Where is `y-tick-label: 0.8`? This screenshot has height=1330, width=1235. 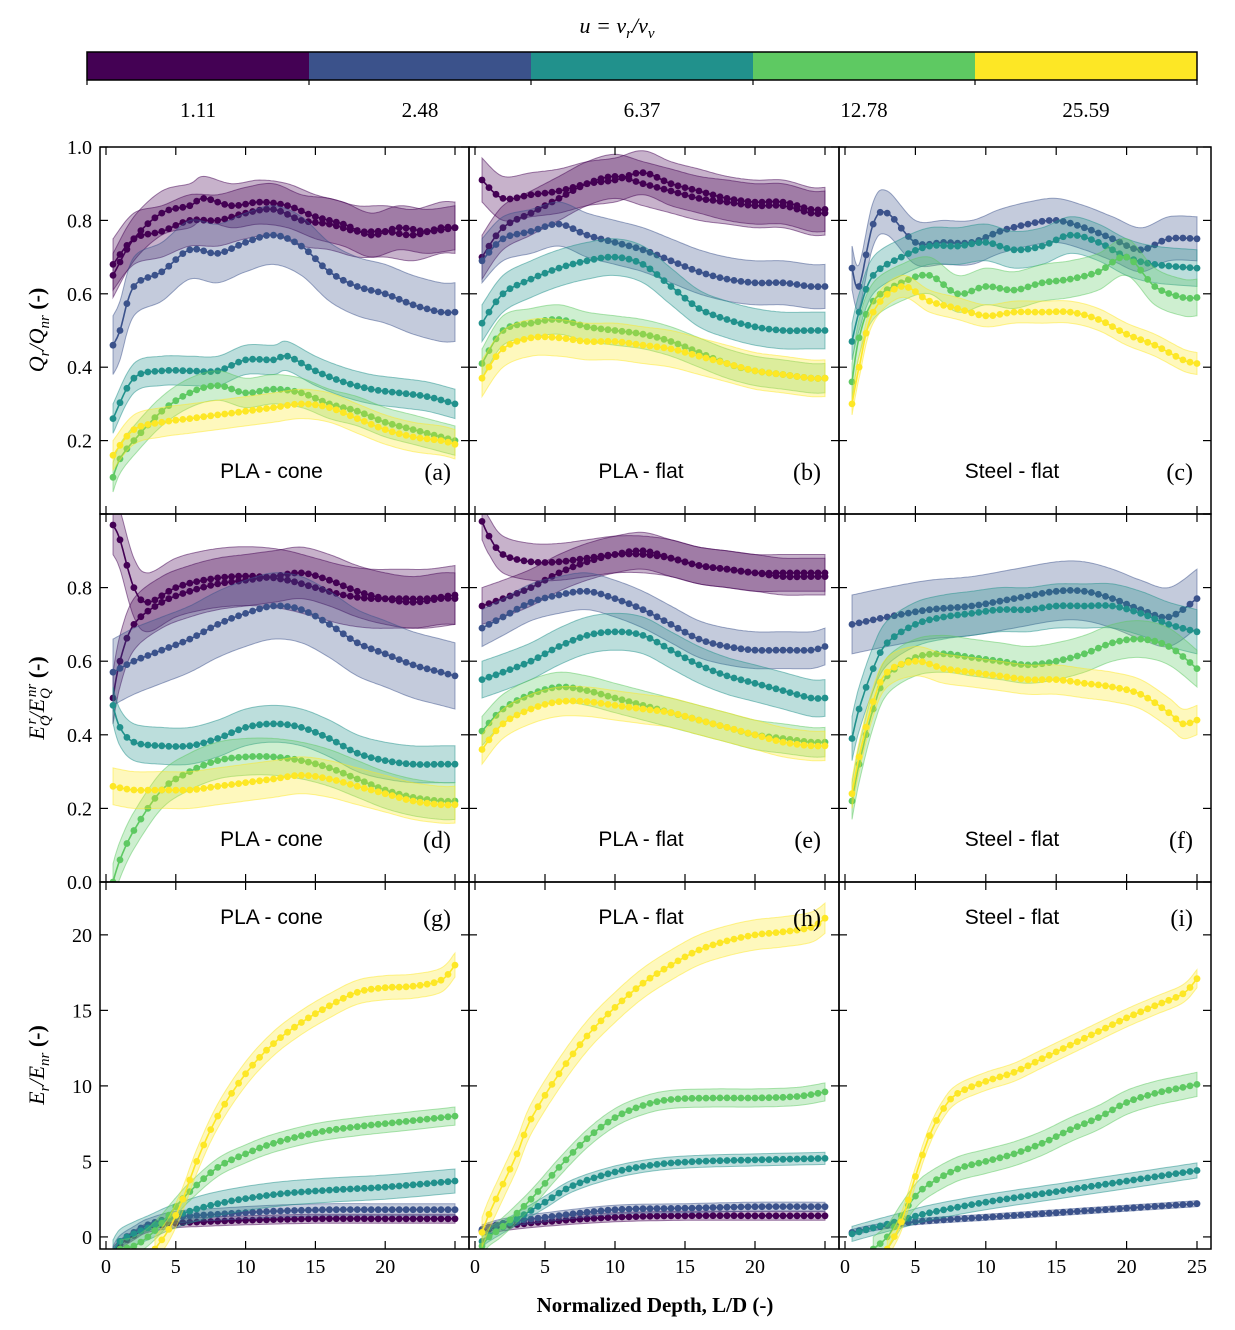 y-tick-label: 0.8 is located at coordinates (79, 221).